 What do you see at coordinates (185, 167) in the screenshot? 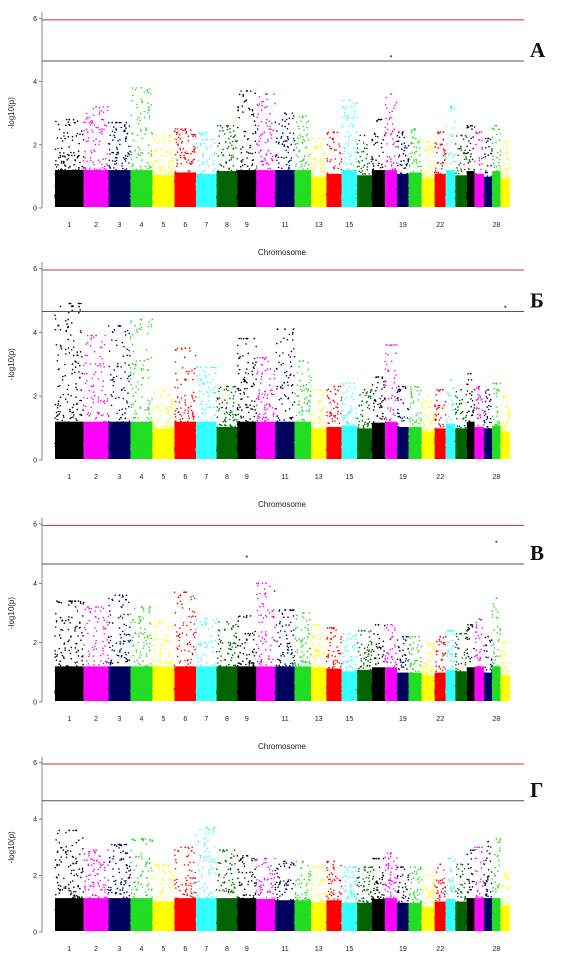
I see `chromosome-6-points` at bounding box center [185, 167].